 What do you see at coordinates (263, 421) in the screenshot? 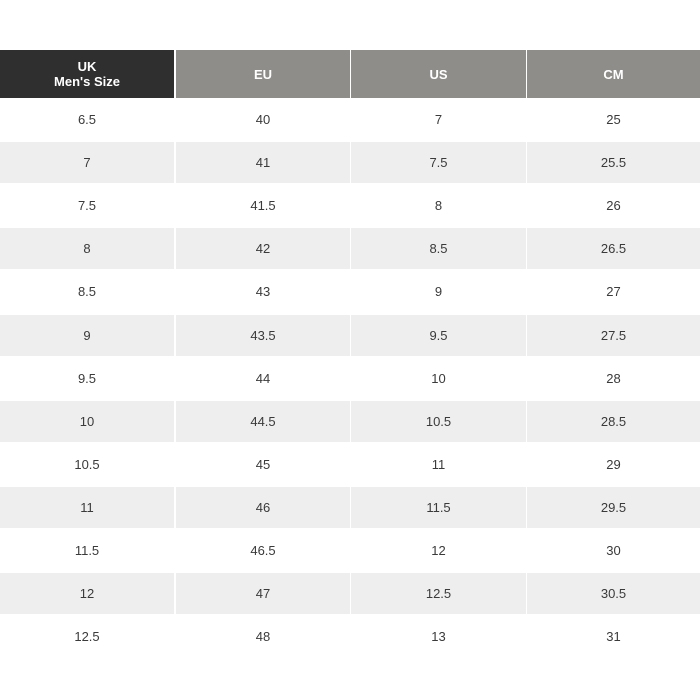
I see `table-cell: 44.5` at bounding box center [263, 421].